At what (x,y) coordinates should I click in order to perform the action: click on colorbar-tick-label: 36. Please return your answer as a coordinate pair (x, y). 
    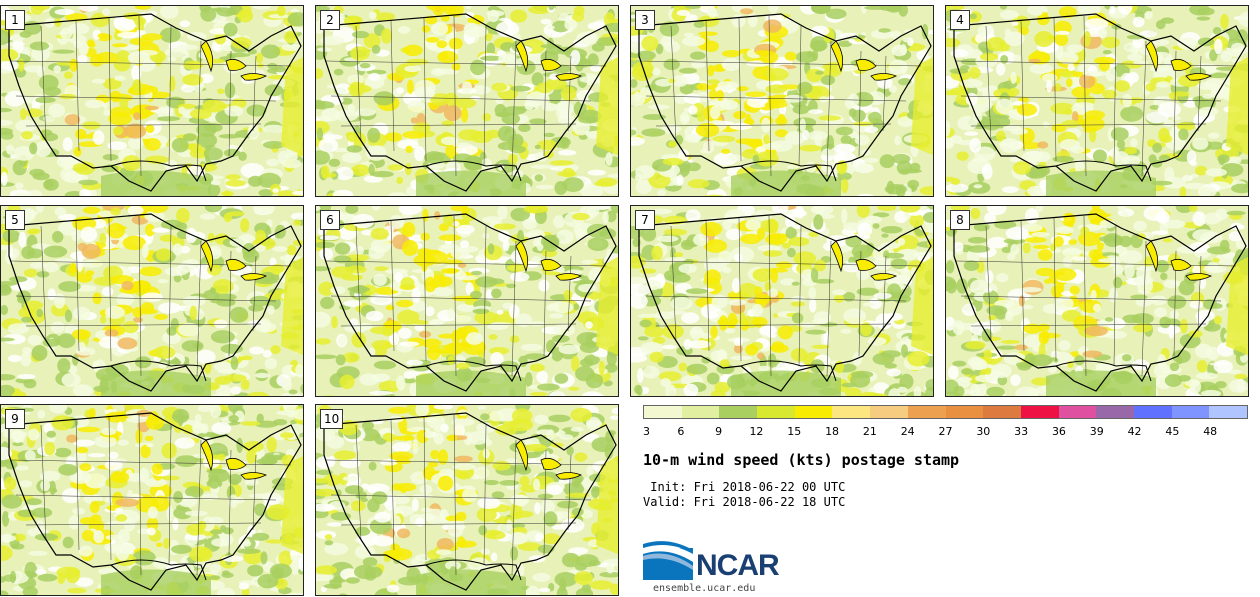
    Looking at the image, I should click on (1058, 431).